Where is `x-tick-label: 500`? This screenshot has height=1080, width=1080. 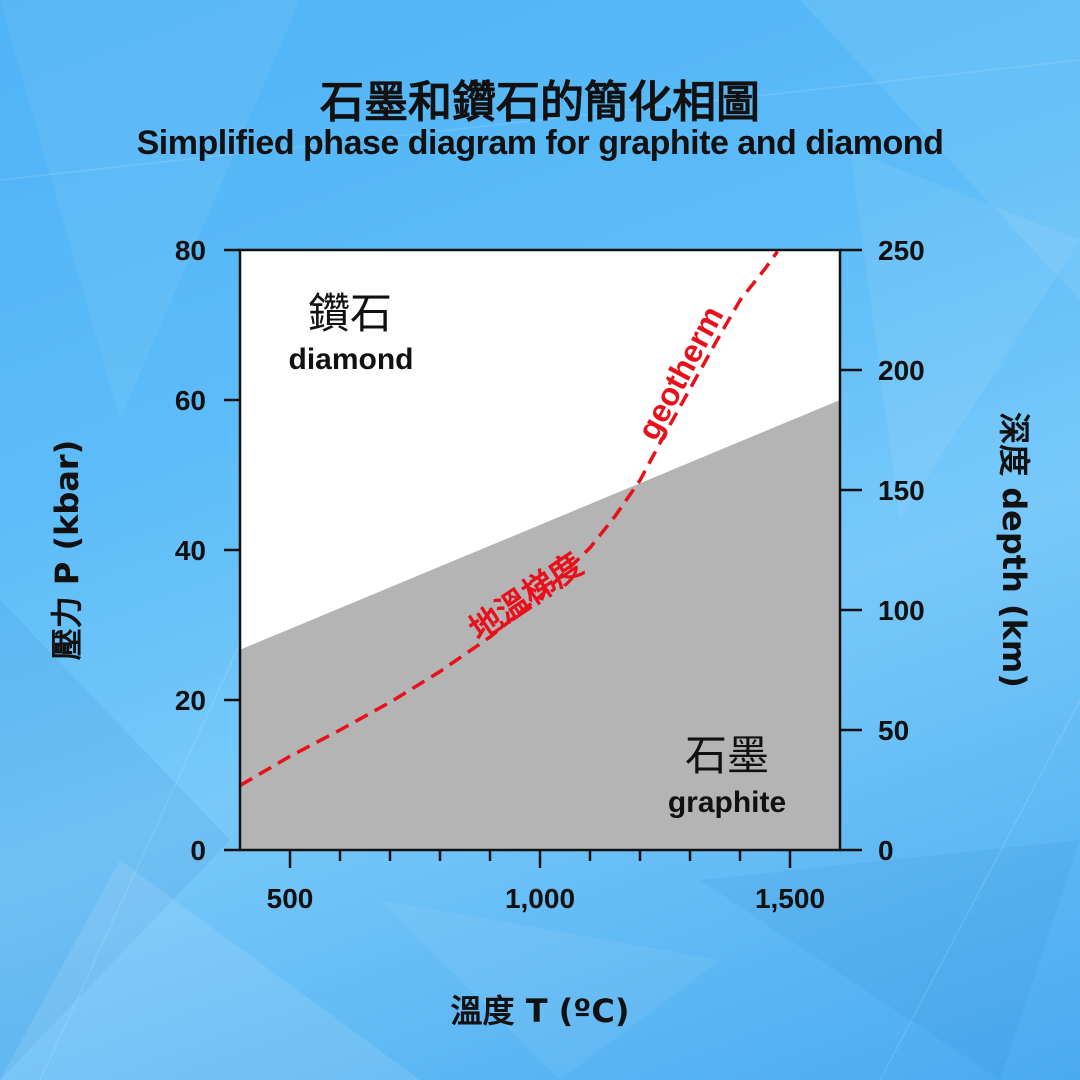 x-tick-label: 500 is located at coordinates (290, 898).